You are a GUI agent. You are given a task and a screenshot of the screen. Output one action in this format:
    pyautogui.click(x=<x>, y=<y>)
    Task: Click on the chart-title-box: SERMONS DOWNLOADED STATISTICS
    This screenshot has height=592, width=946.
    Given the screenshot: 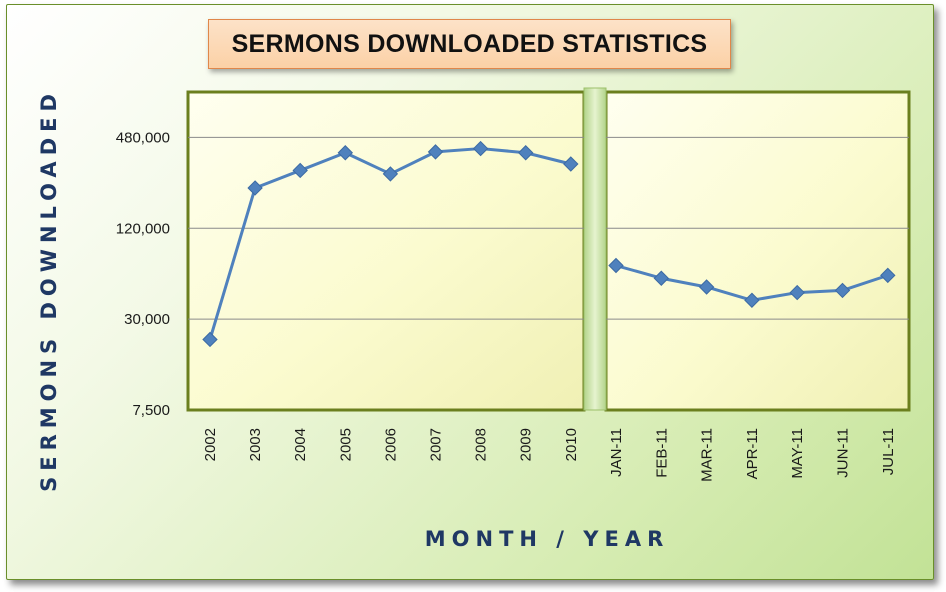 What is the action you would take?
    pyautogui.click(x=469, y=44)
    